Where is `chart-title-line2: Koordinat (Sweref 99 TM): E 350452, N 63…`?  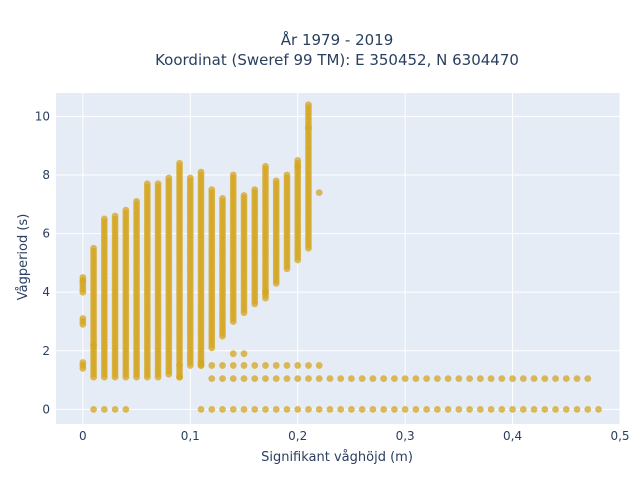 chart-title-line2: Koordinat (Sweref 99 TM): E 350452, N 63… is located at coordinates (337, 60).